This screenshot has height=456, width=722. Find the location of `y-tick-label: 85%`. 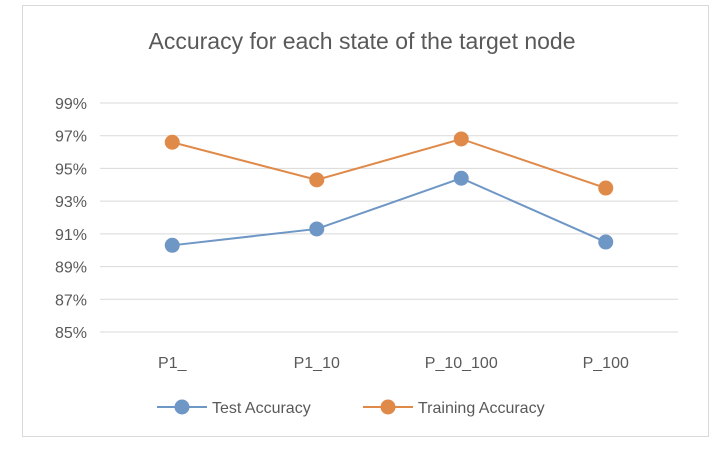

y-tick-label: 85% is located at coordinates (71, 333).